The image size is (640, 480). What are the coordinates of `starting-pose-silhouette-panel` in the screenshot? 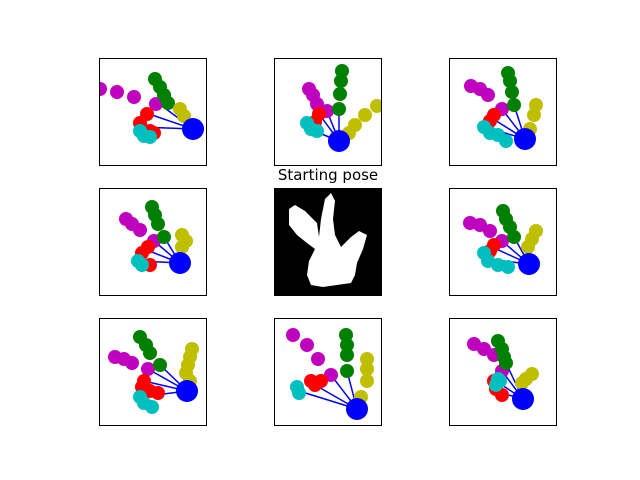 It's located at (328, 242).